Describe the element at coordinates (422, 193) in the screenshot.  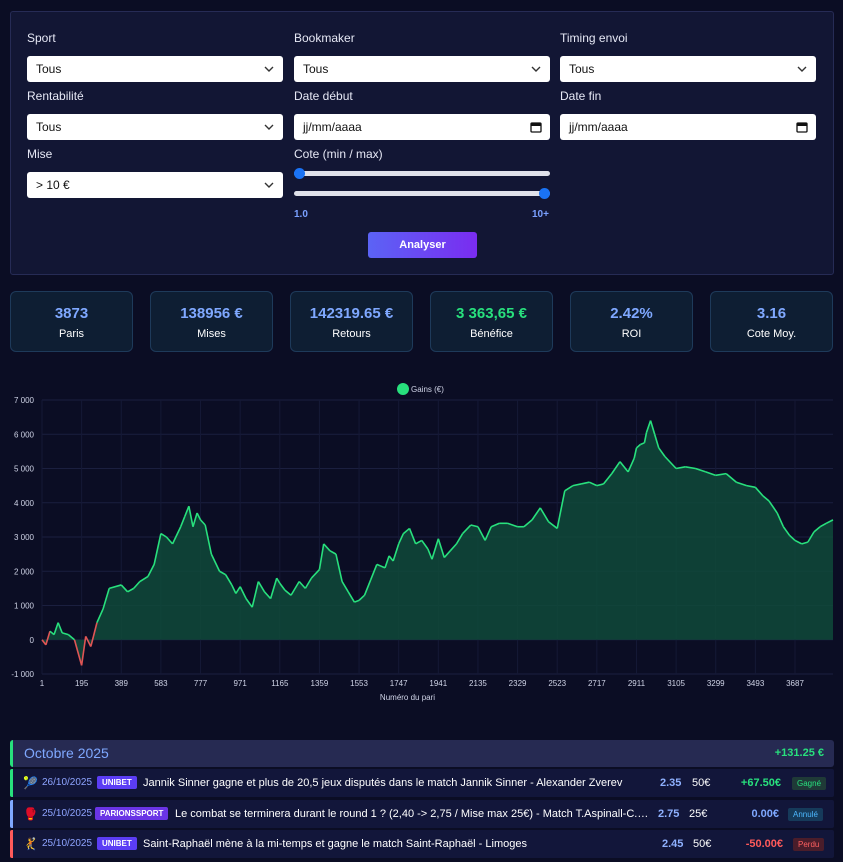
I see `cote-max-slider` at that location.